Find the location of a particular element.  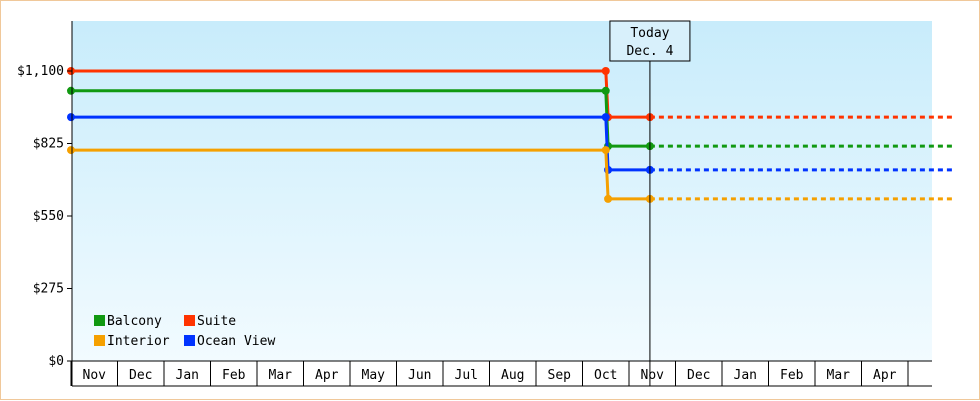

legend-swatch-suite is located at coordinates (189, 320).